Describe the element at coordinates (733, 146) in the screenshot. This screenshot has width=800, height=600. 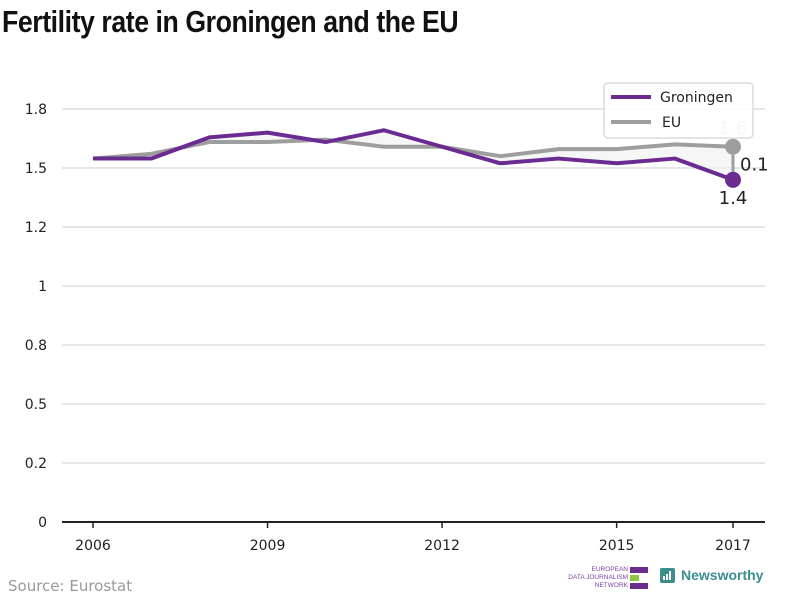
I see `eu-endpoint-marker` at that location.